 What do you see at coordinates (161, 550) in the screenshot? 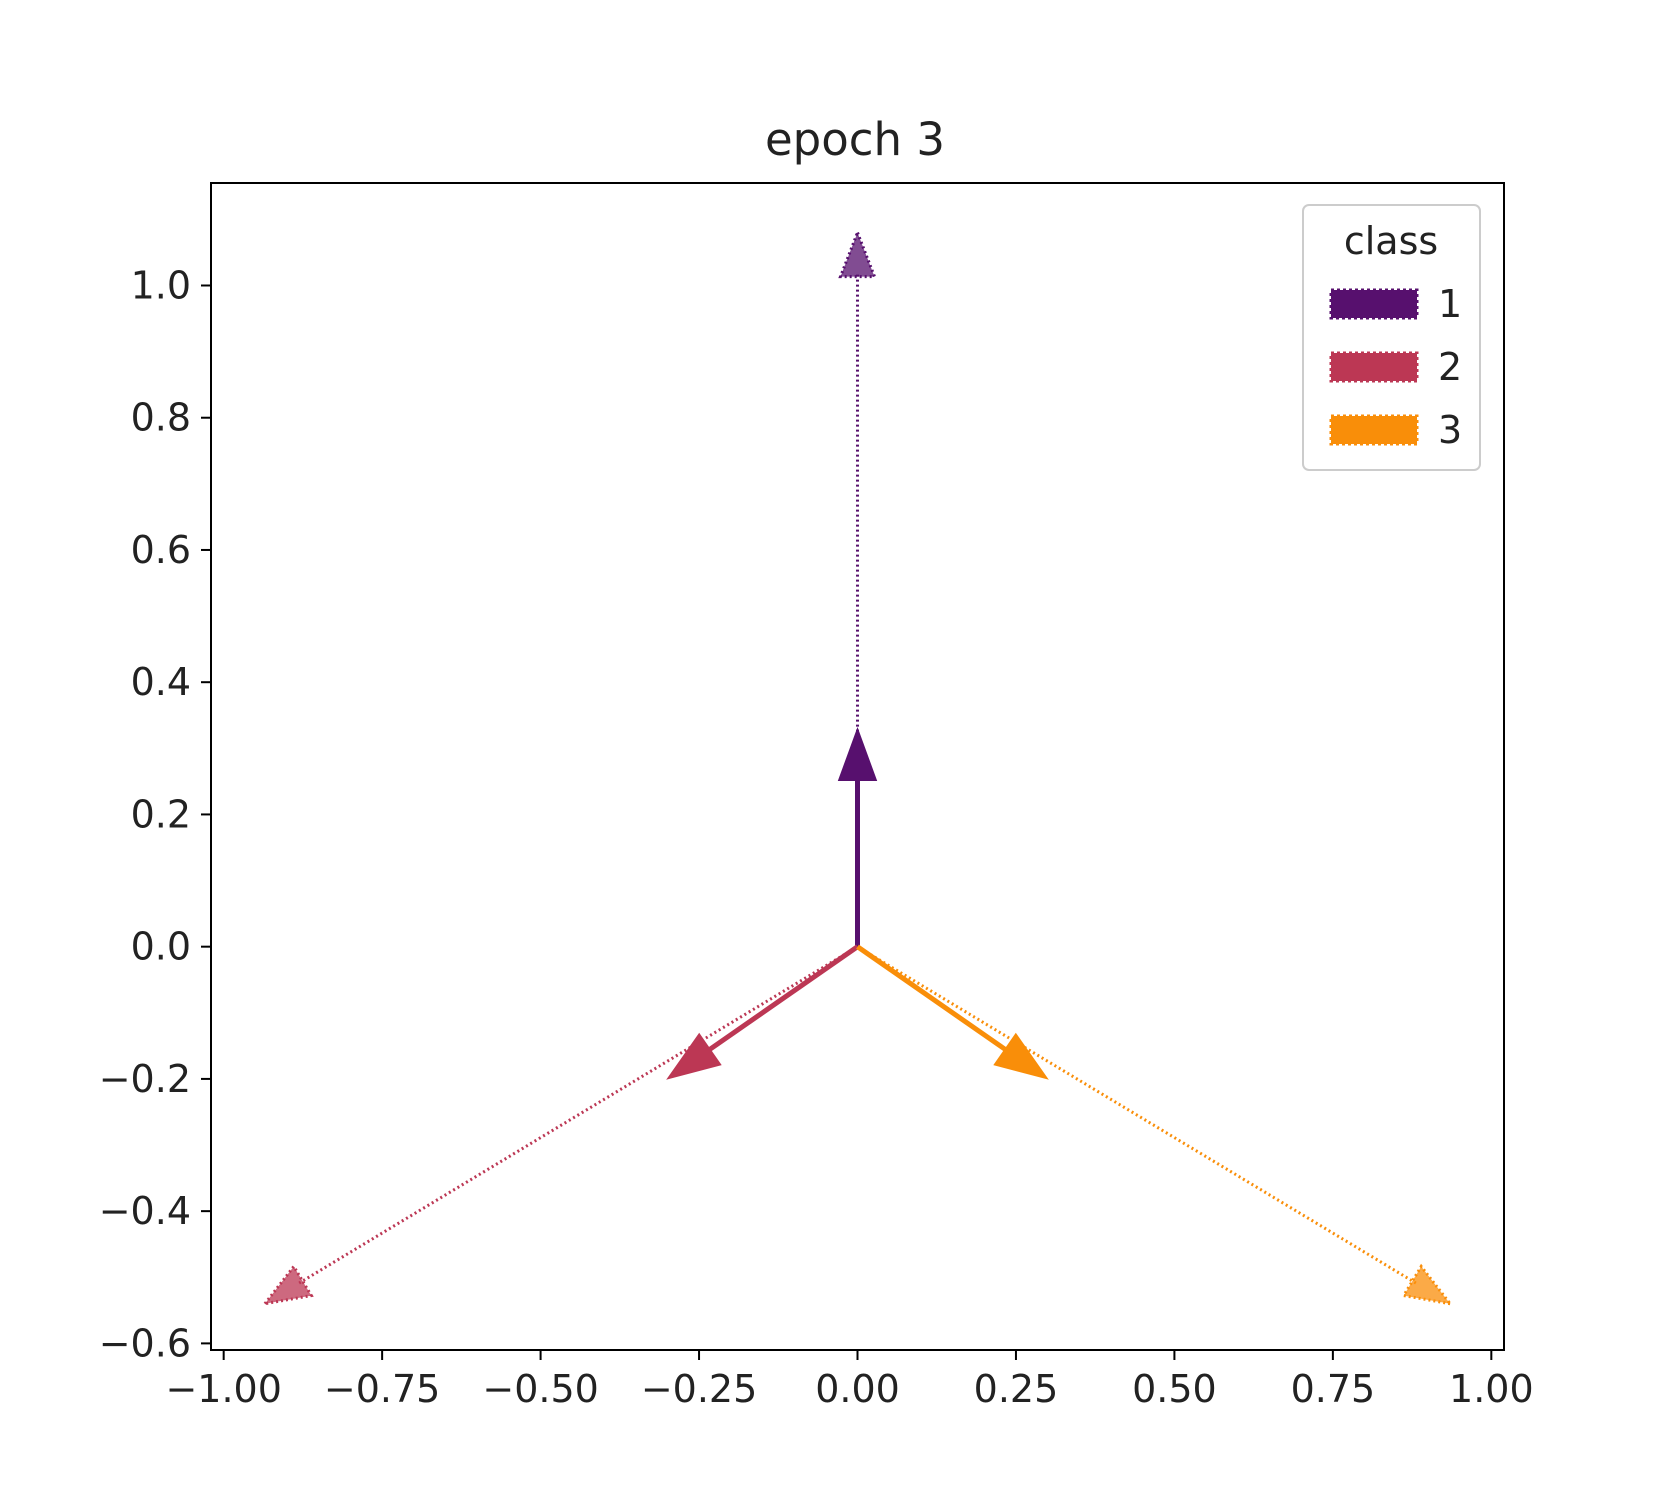
I see `y-tick-label: 0.6` at bounding box center [161, 550].